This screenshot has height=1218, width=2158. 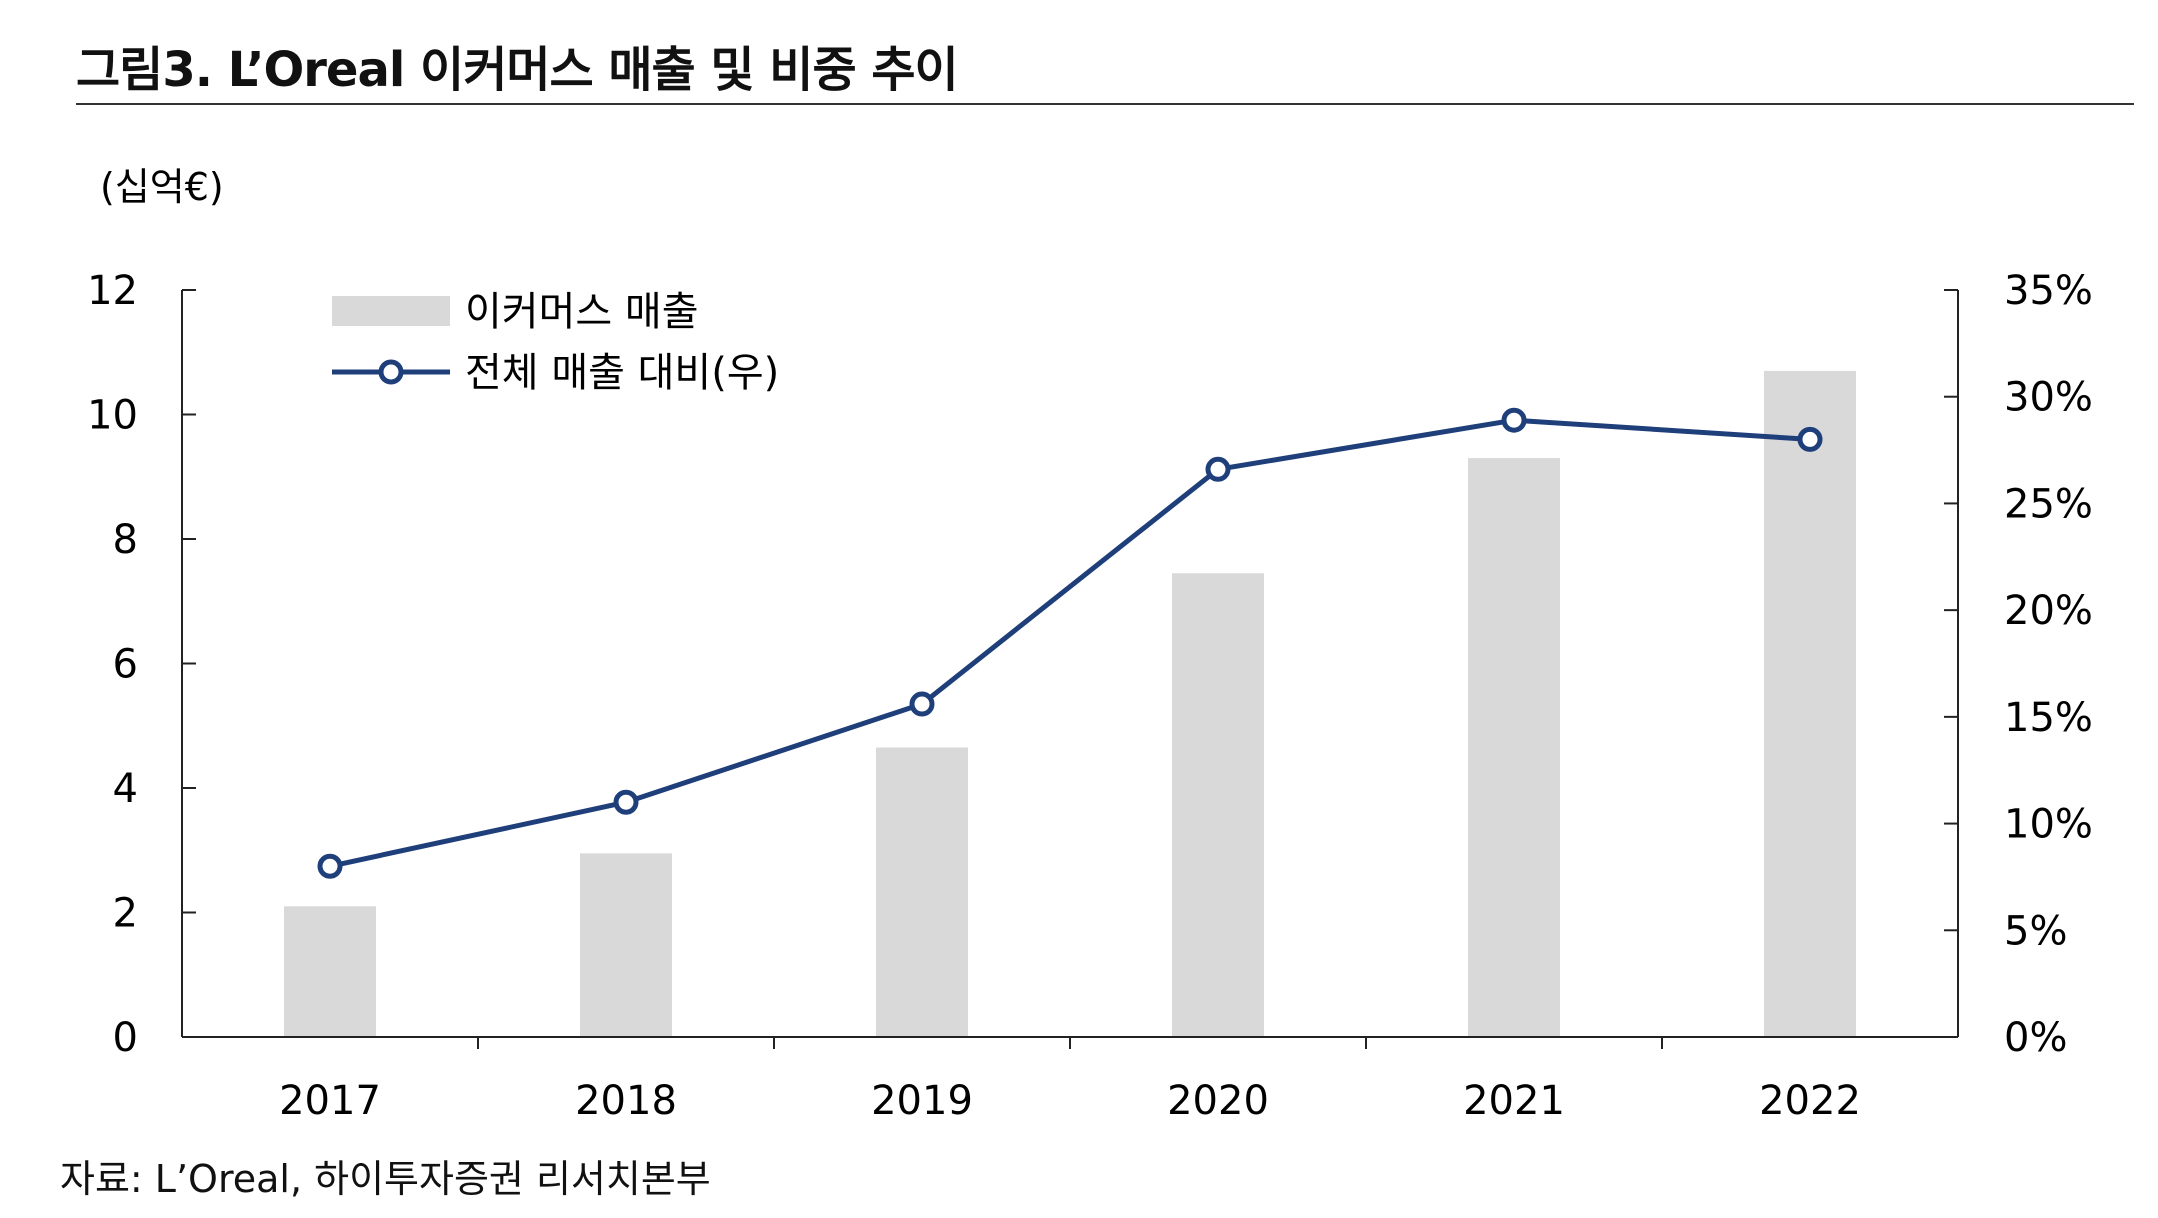 What do you see at coordinates (391, 311) in the screenshot?
I see `legend-swatch-bar` at bounding box center [391, 311].